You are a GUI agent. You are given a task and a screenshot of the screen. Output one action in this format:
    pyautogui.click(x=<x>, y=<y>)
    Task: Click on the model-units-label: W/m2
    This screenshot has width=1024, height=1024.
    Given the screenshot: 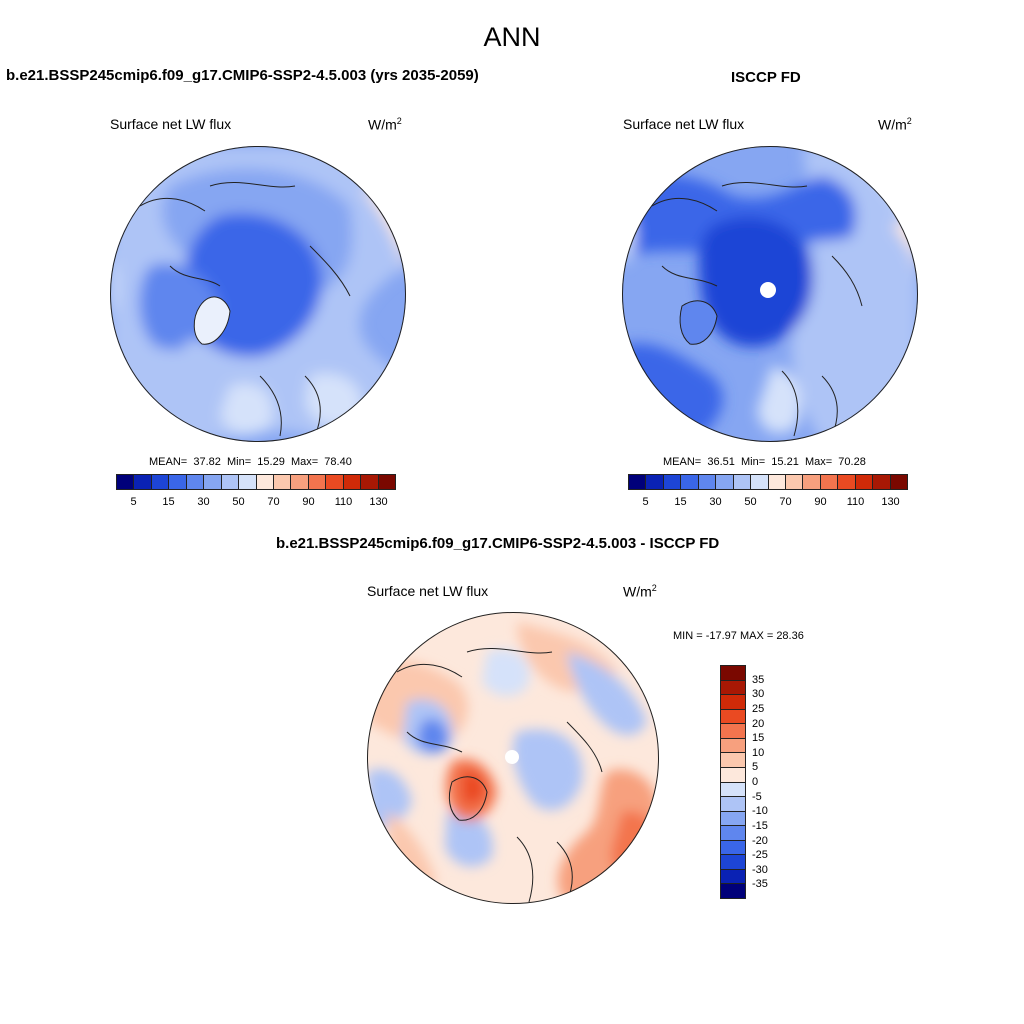 What is the action you would take?
    pyautogui.click(x=385, y=124)
    